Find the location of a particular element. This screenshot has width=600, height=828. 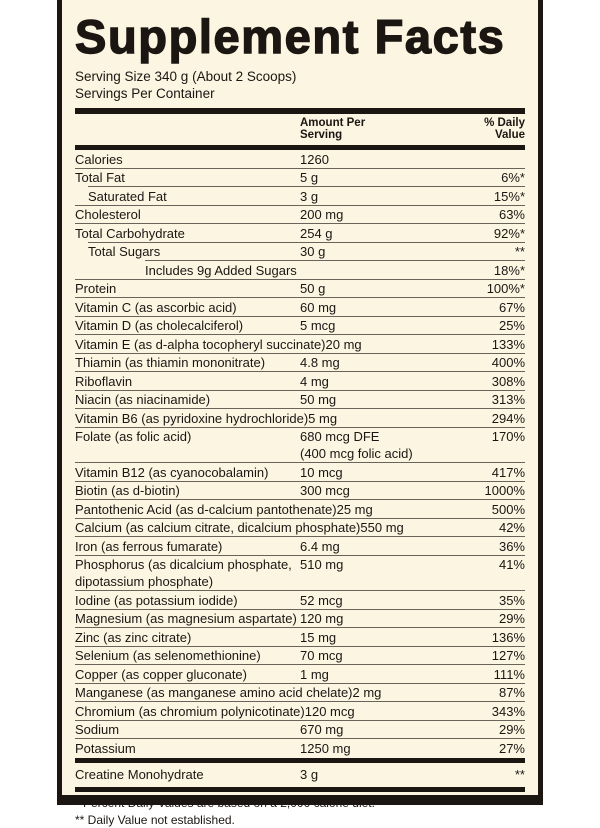

nutrient-dv: 87% is located at coordinates (497, 692).